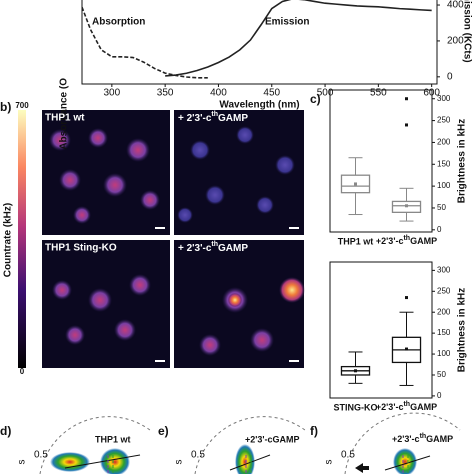 This screenshot has width=474, height=474. Describe the element at coordinates (8, 240) in the screenshot. I see `colorbar-label: Countrate (kHz)` at that location.